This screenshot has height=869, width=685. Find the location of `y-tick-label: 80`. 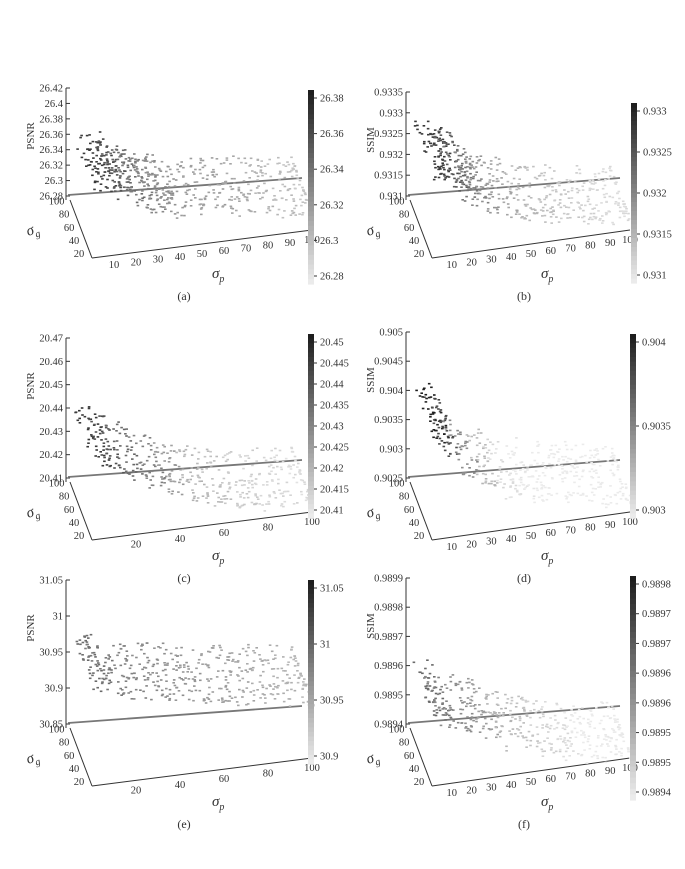

y-tick-label: 80 is located at coordinates (64, 215).